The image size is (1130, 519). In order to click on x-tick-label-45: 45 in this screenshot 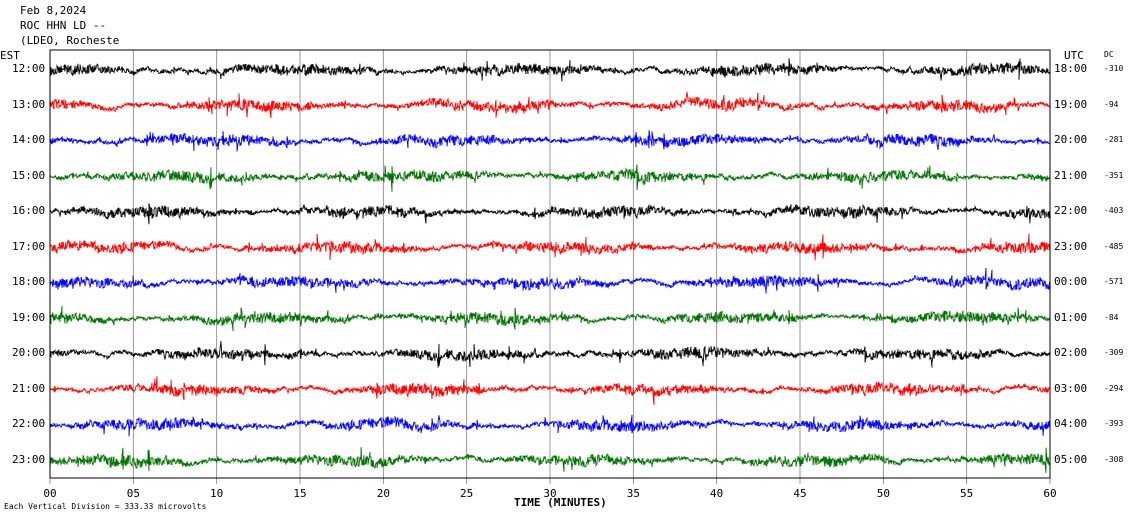, I will do `click(799, 493)`.